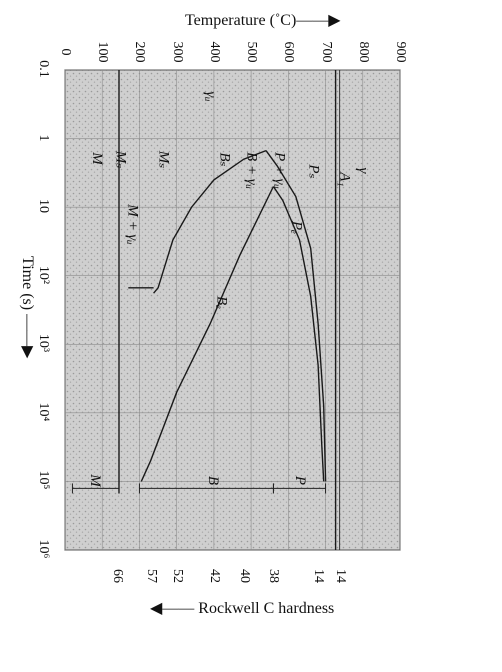  What do you see at coordinates (132, 224) in the screenshot?
I see `region-label-8: M + γᵤ` at bounding box center [132, 224].